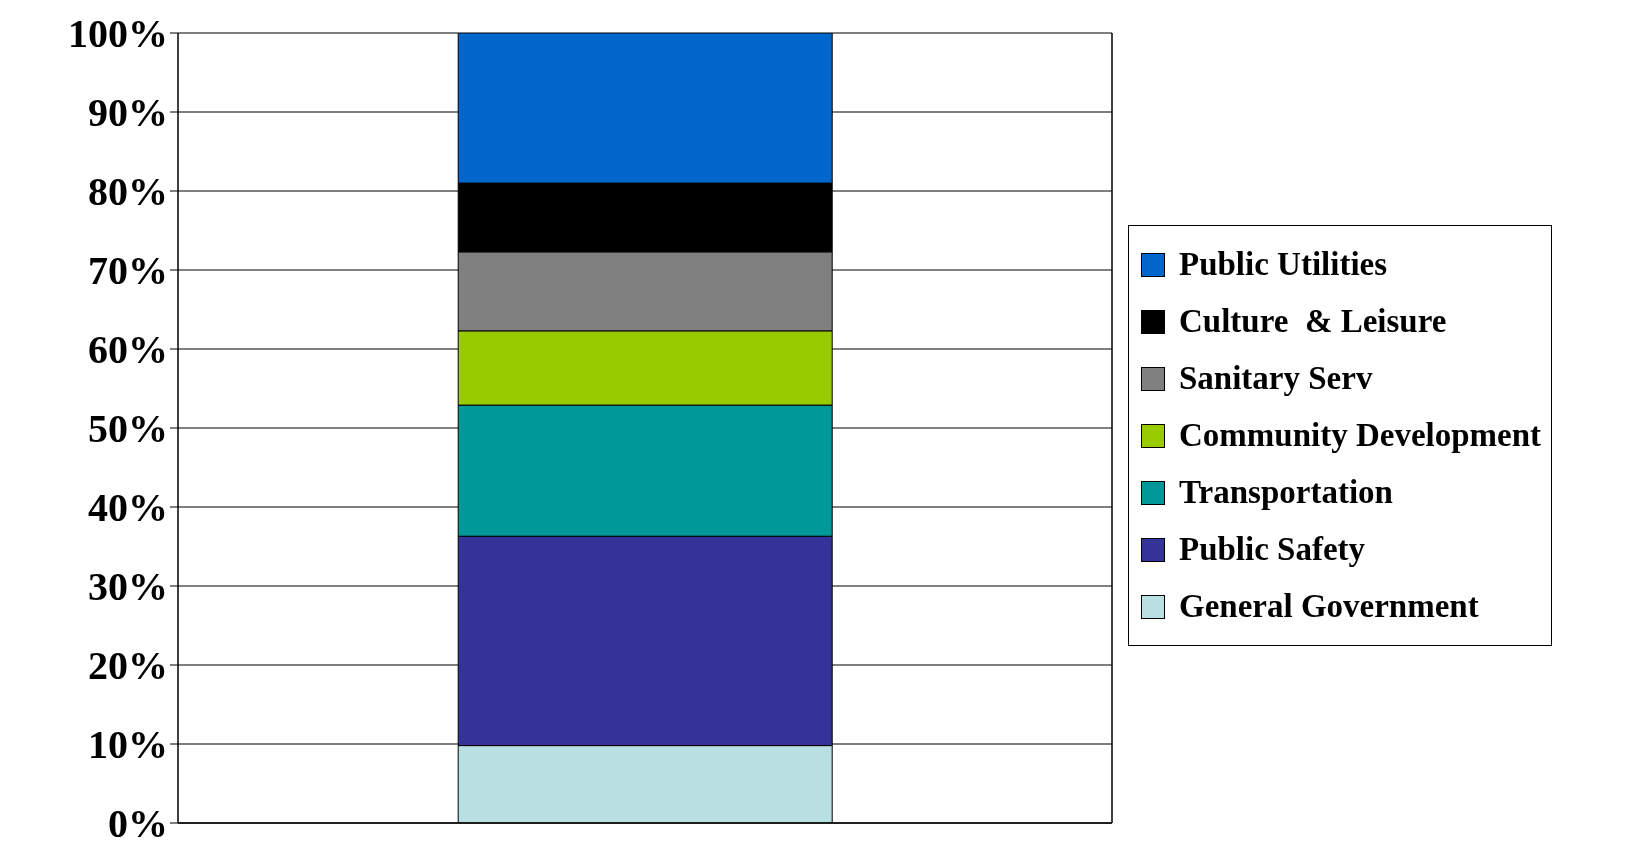  Describe the element at coordinates (1272, 549) in the screenshot. I see `legend-label: Public Safety` at that location.